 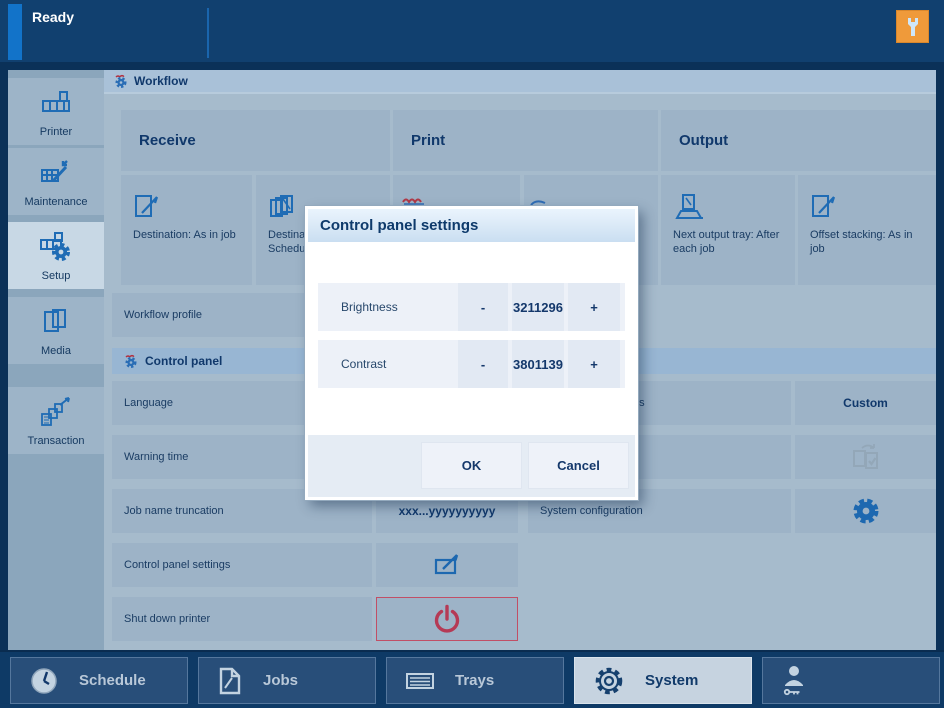 What do you see at coordinates (538, 364) in the screenshot?
I see `contrast-value: 3801139` at bounding box center [538, 364].